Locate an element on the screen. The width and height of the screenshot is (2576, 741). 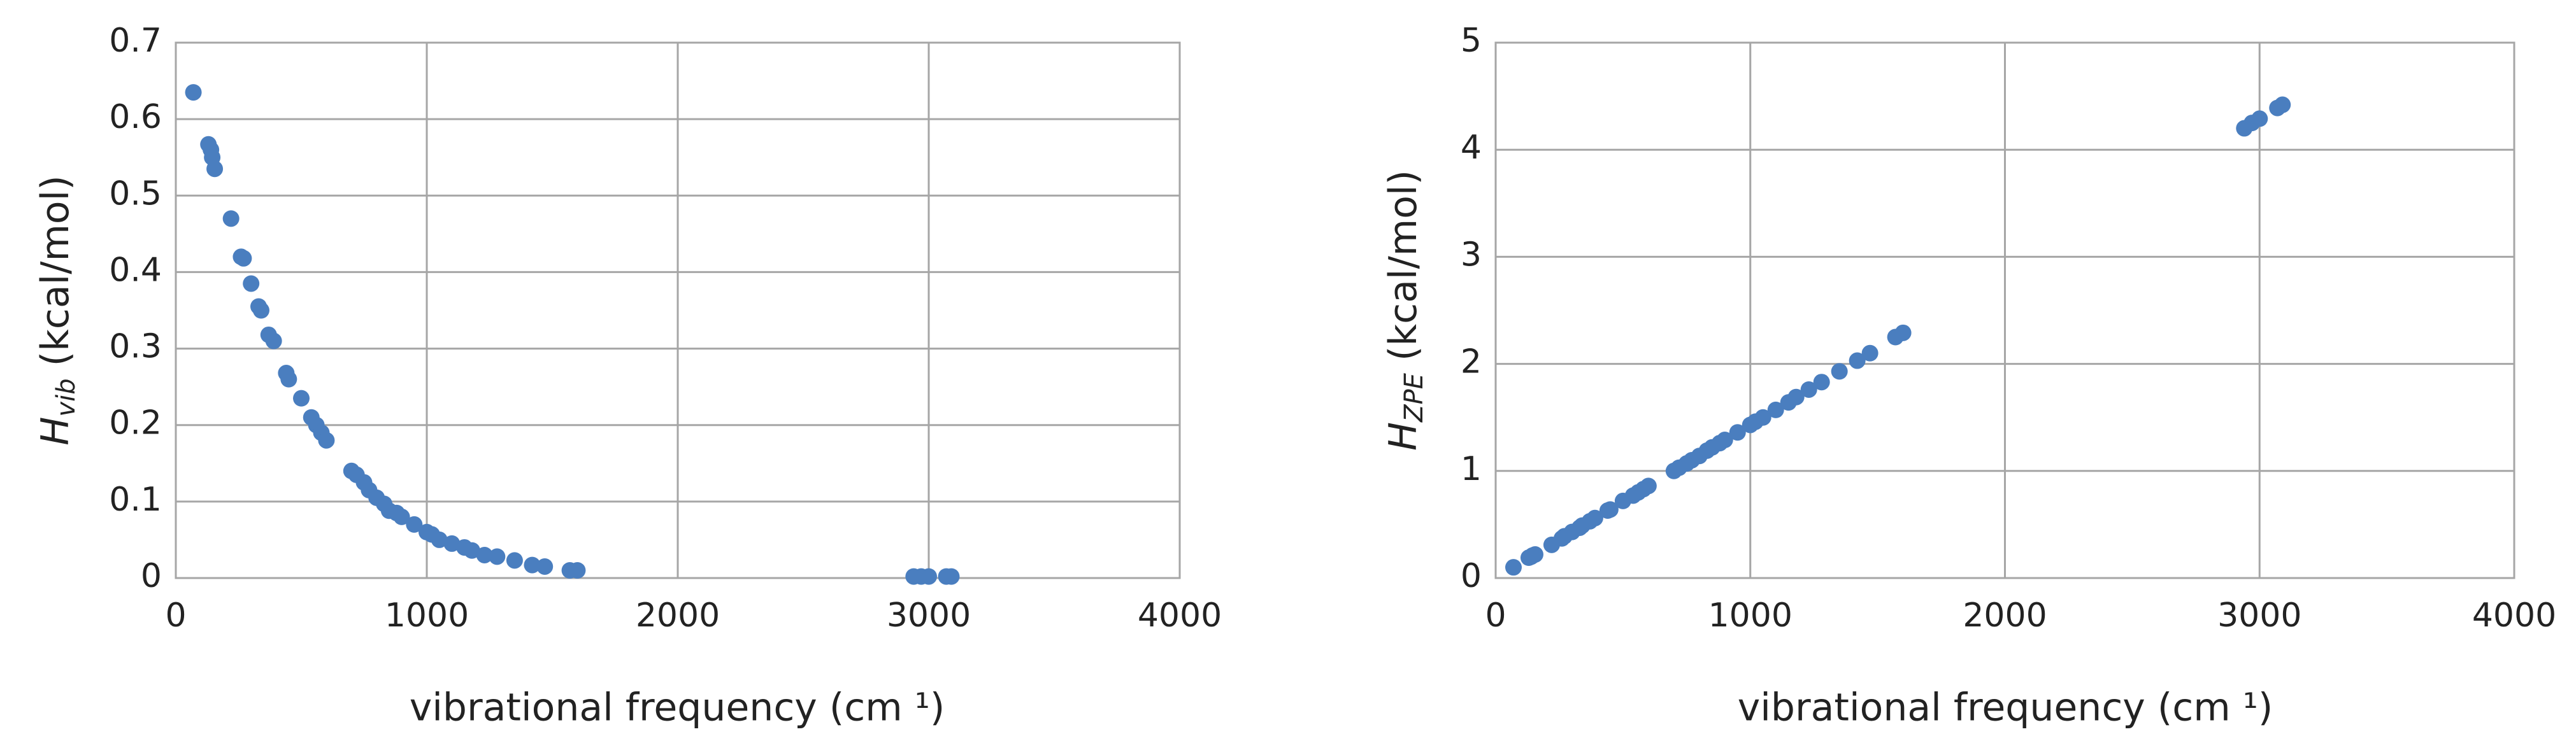
y-tick-label: 0.5 is located at coordinates (136, 193).